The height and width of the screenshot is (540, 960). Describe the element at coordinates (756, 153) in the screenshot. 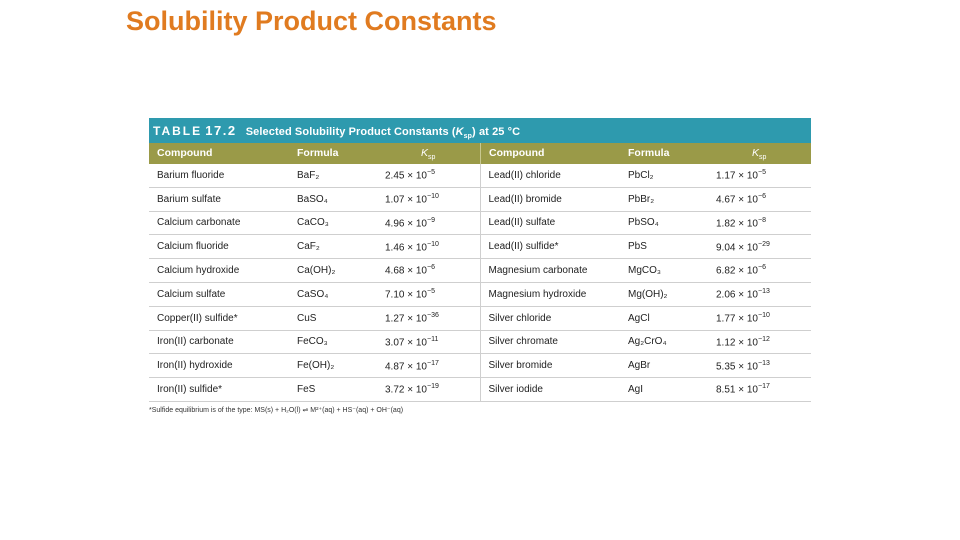

I see `col-ksp-right-k: K` at that location.